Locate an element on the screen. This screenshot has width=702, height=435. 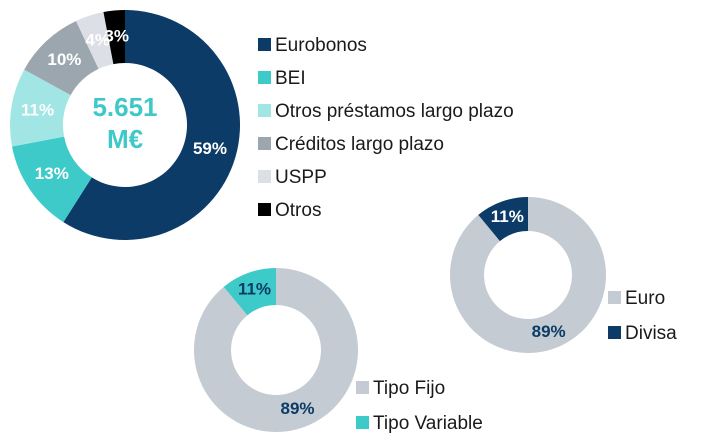
legend-label: Créditos largo plazo is located at coordinates (359, 144).